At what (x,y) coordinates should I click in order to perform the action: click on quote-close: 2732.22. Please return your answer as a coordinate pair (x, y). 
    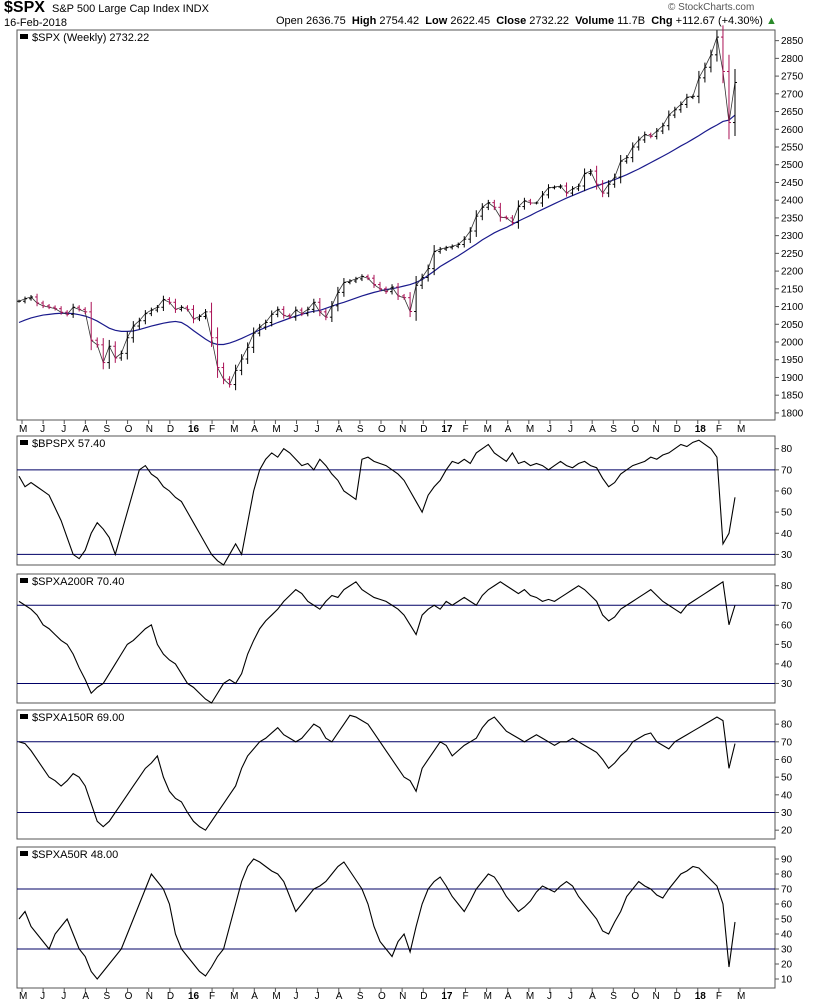
    Looking at the image, I should click on (549, 21).